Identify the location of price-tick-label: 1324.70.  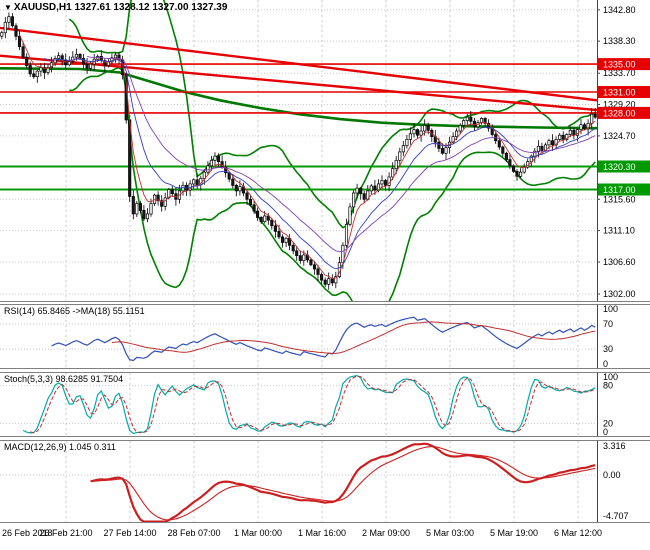
(619, 136).